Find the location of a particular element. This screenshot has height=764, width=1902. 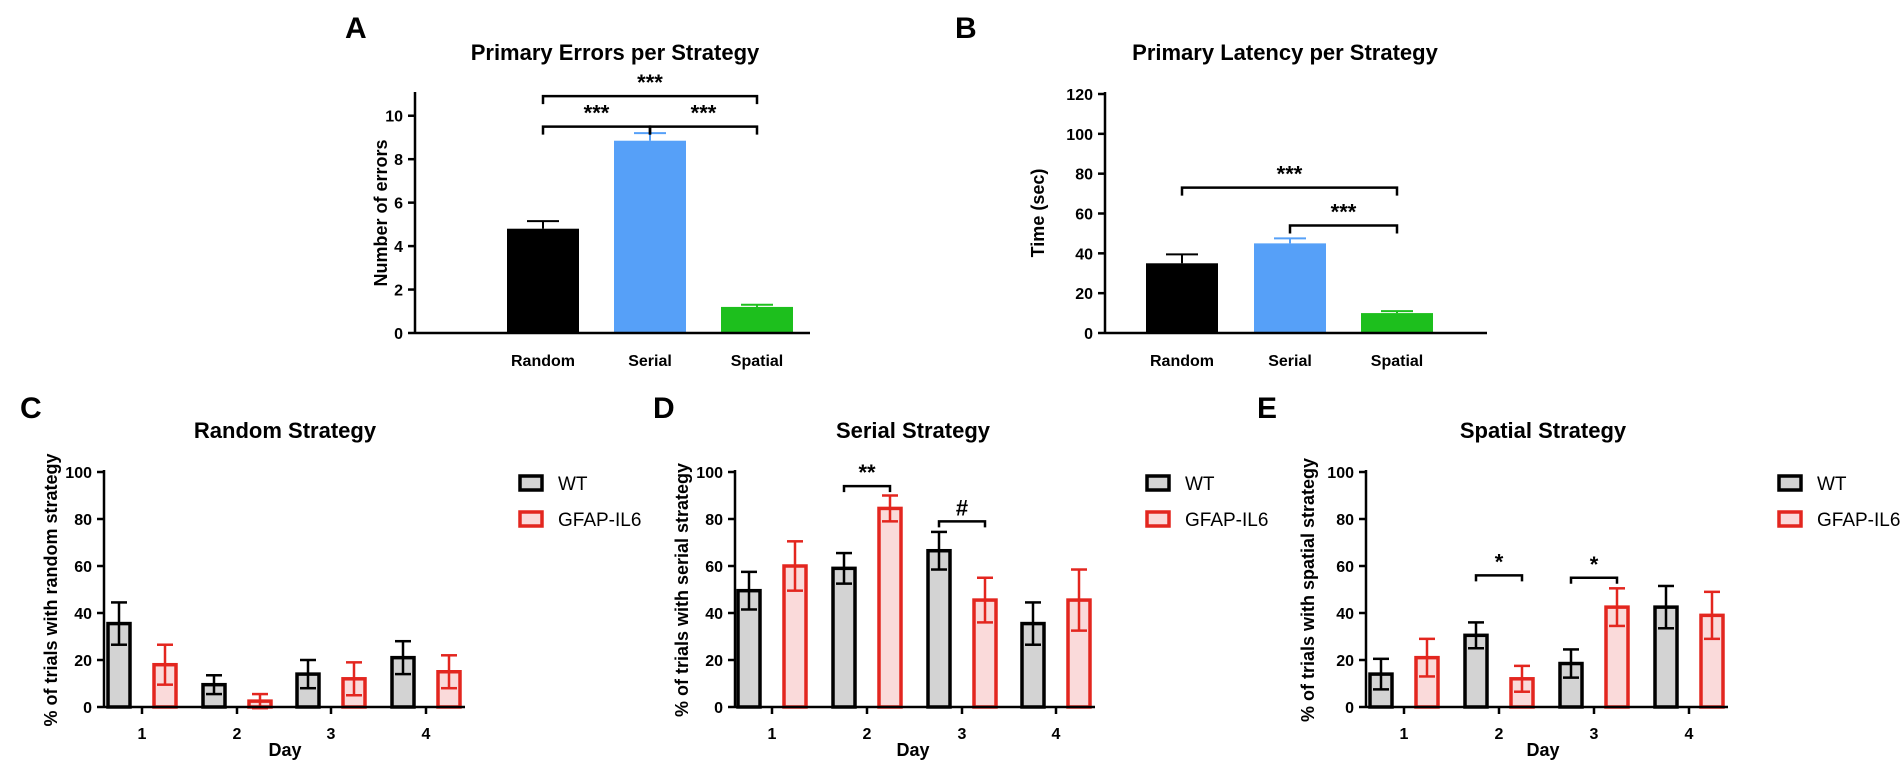

y-axis-label: % of trials with spatial strategy is located at coordinates (1308, 590).